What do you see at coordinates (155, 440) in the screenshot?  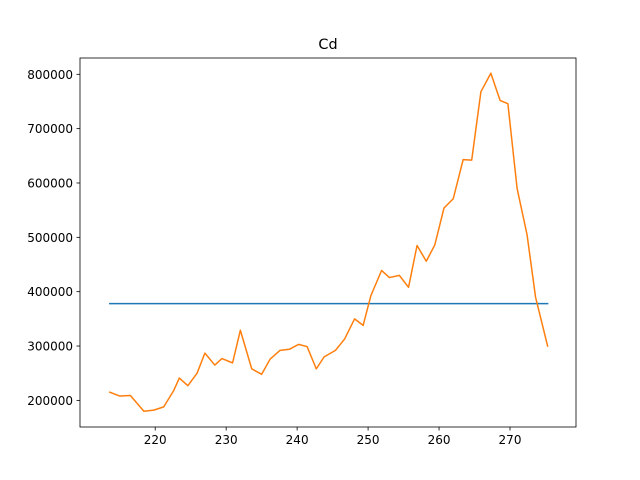 I see `x-tick-label: 220` at bounding box center [155, 440].